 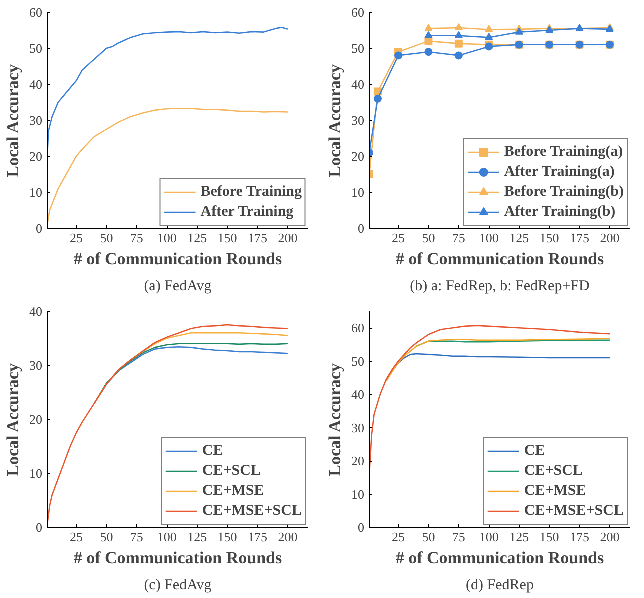 What do you see at coordinates (564, 192) in the screenshot?
I see `legend-label: Before Training(b)` at bounding box center [564, 192].